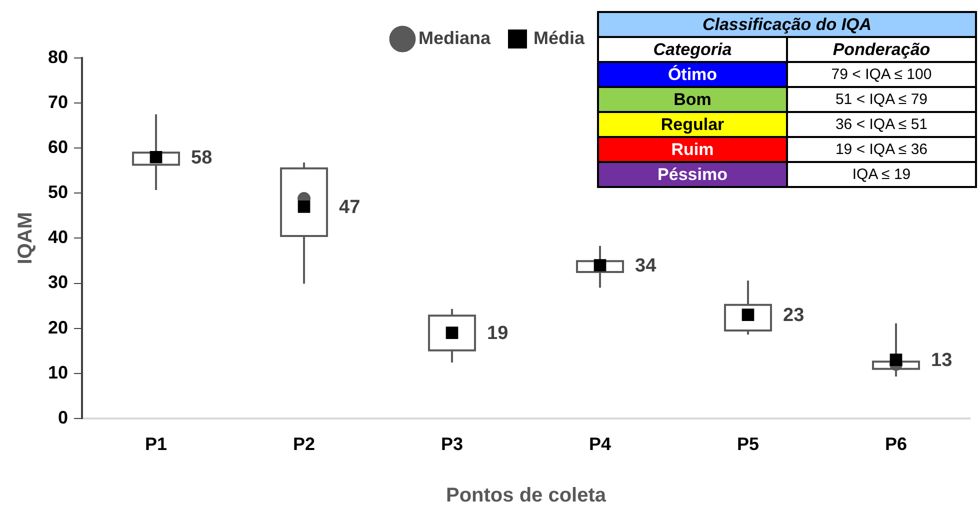 The width and height of the screenshot is (980, 517). I want to click on annotation: 79 < IQA ≤ 100, so click(881, 74).